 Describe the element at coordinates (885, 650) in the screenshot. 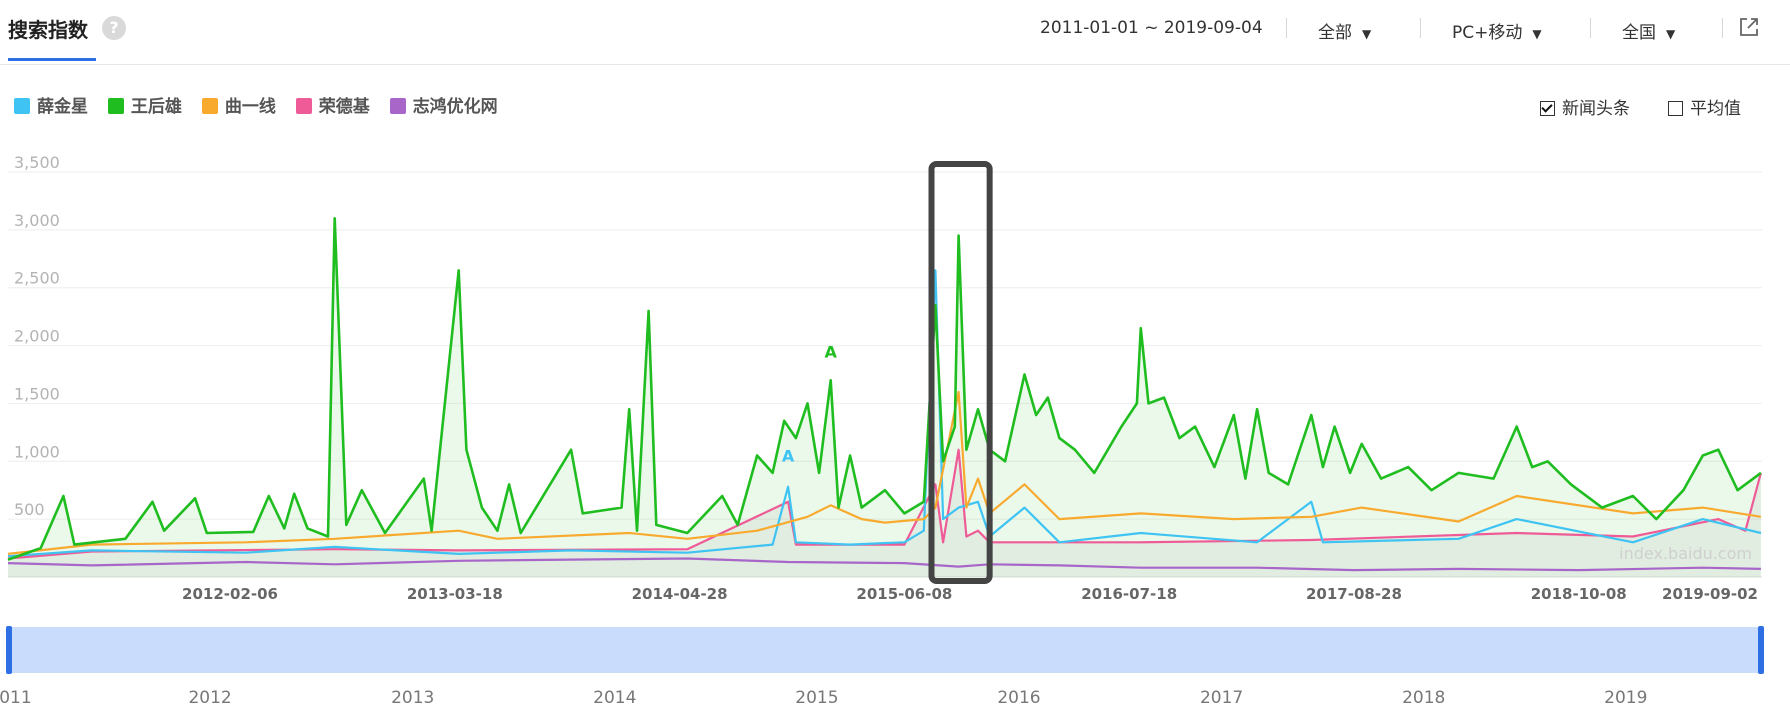

I see `range-navigator` at that location.